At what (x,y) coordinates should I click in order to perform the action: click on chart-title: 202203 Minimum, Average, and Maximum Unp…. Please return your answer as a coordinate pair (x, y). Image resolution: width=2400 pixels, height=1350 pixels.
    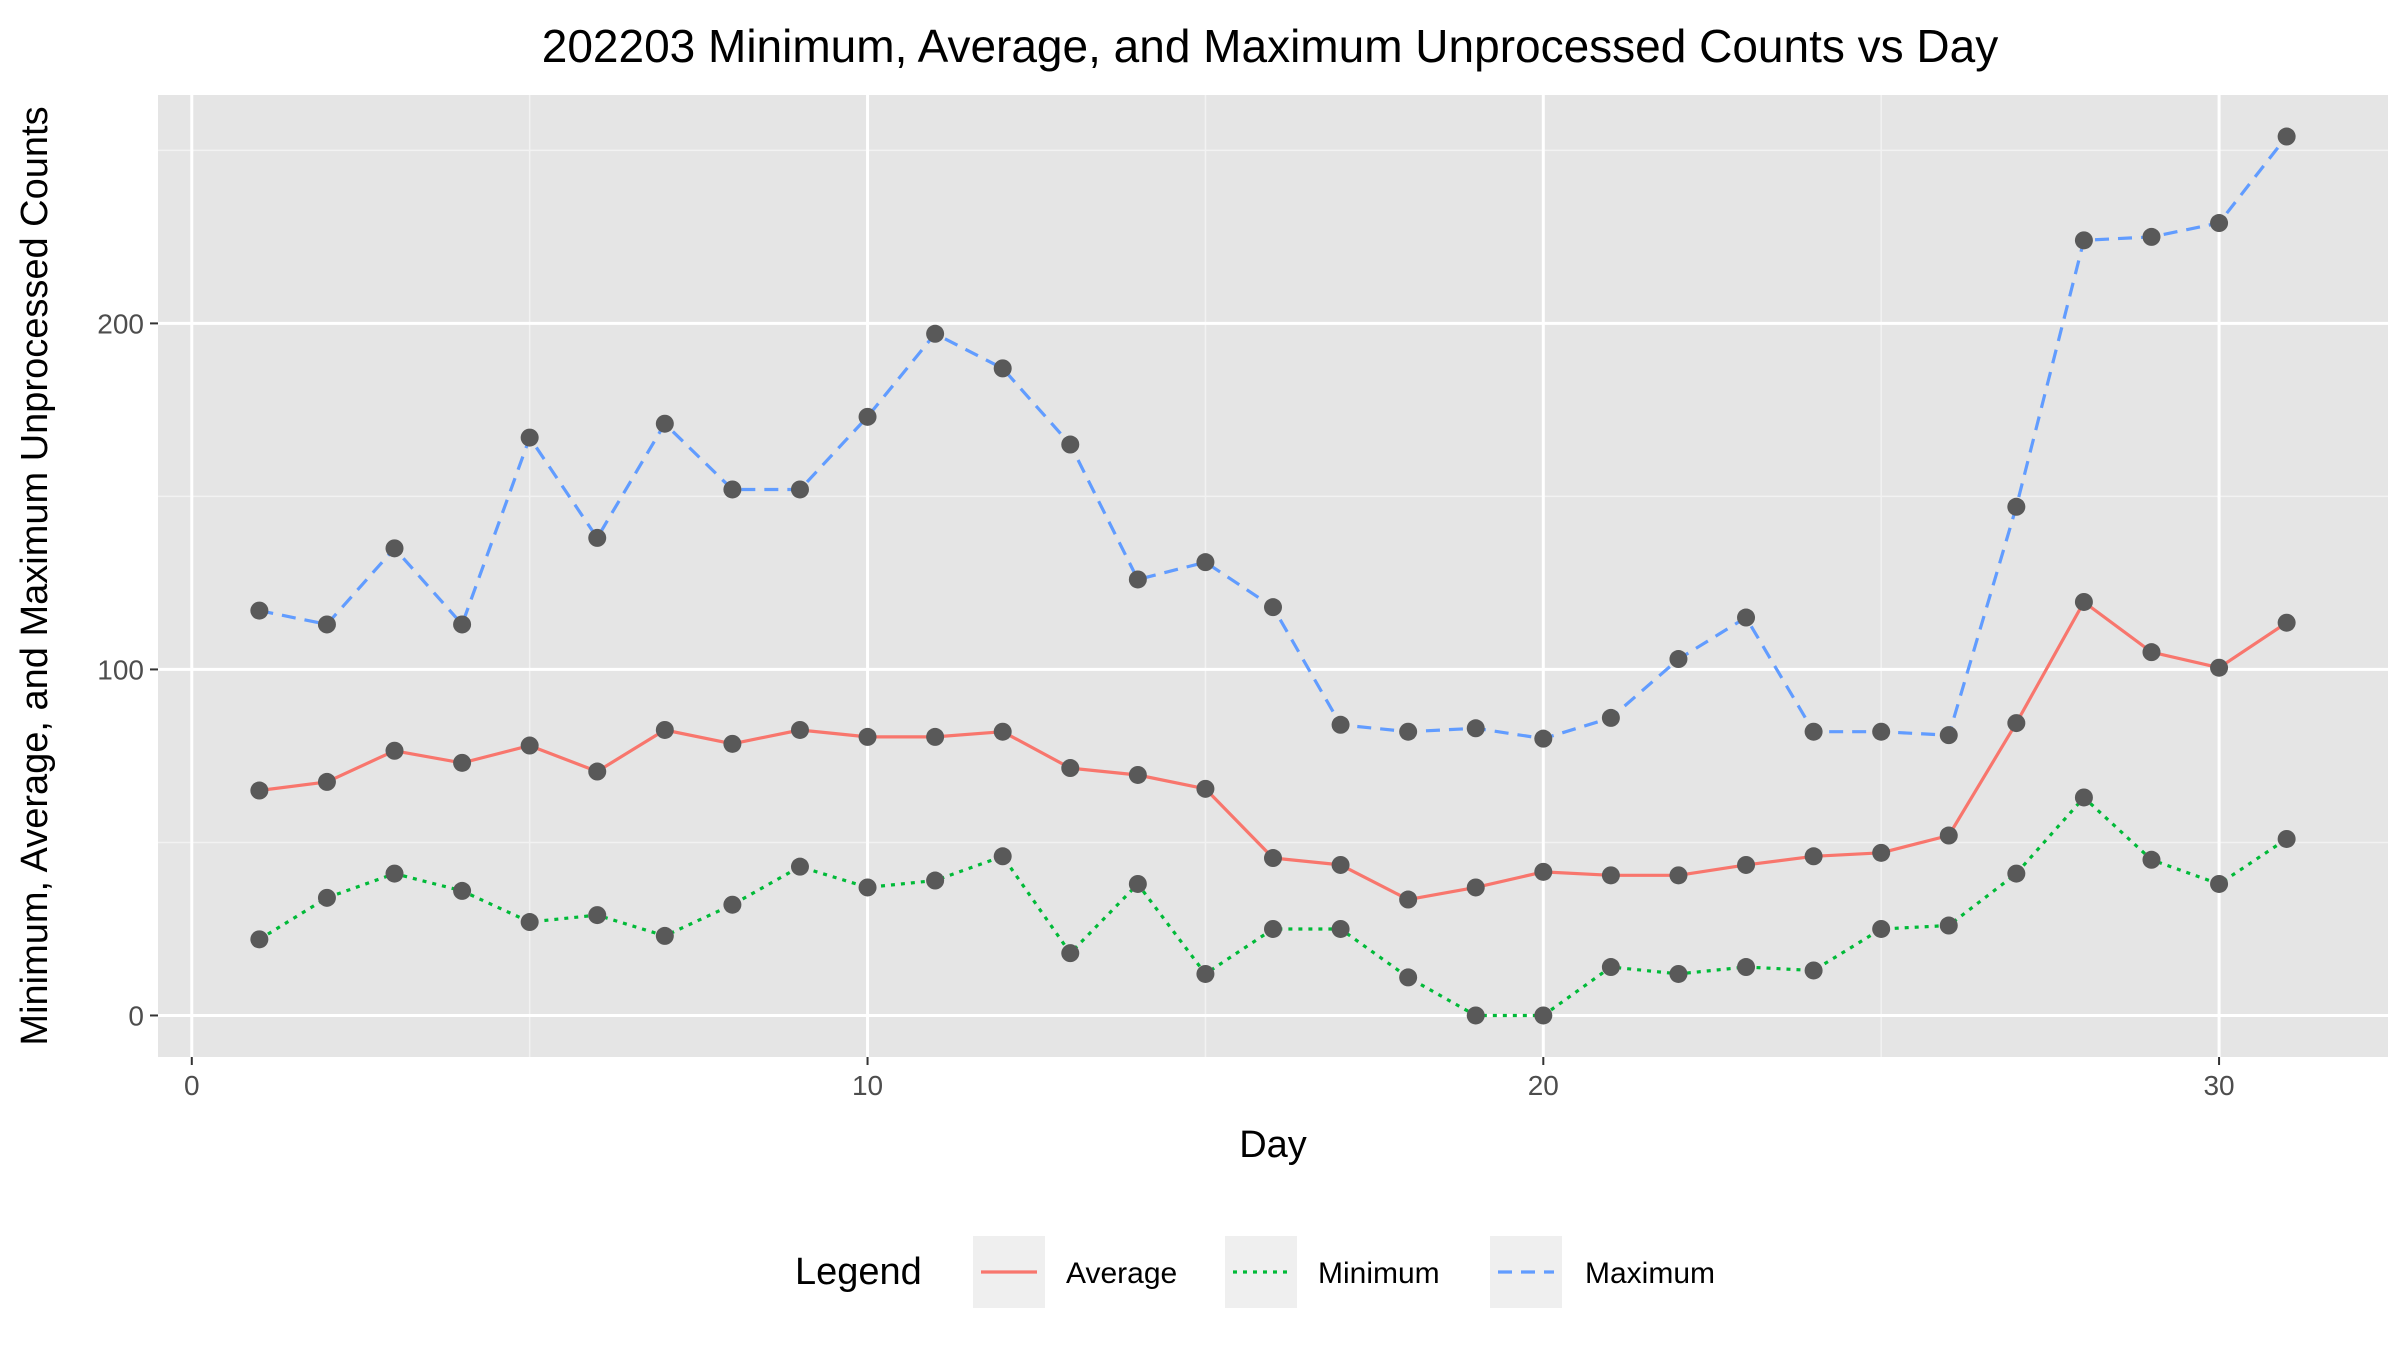
    Looking at the image, I should click on (1270, 46).